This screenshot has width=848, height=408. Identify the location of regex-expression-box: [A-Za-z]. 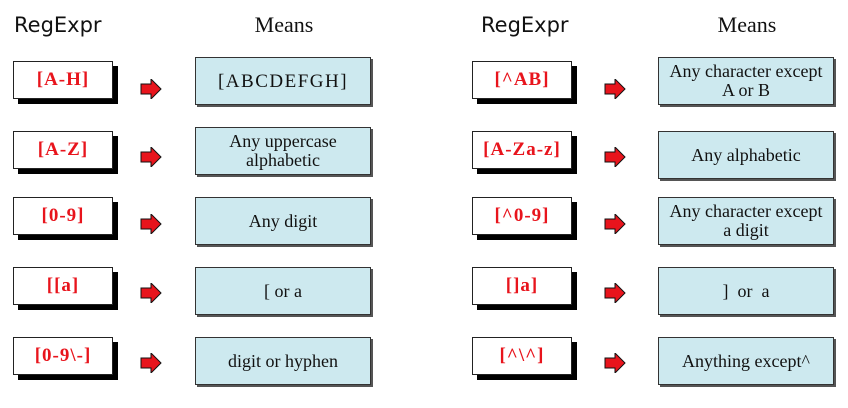
(522, 150).